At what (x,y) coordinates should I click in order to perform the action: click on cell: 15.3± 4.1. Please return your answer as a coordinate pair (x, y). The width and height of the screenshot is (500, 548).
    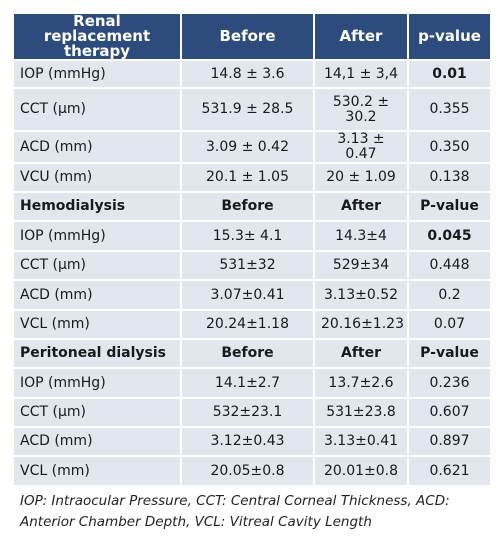
    Looking at the image, I should click on (247, 236).